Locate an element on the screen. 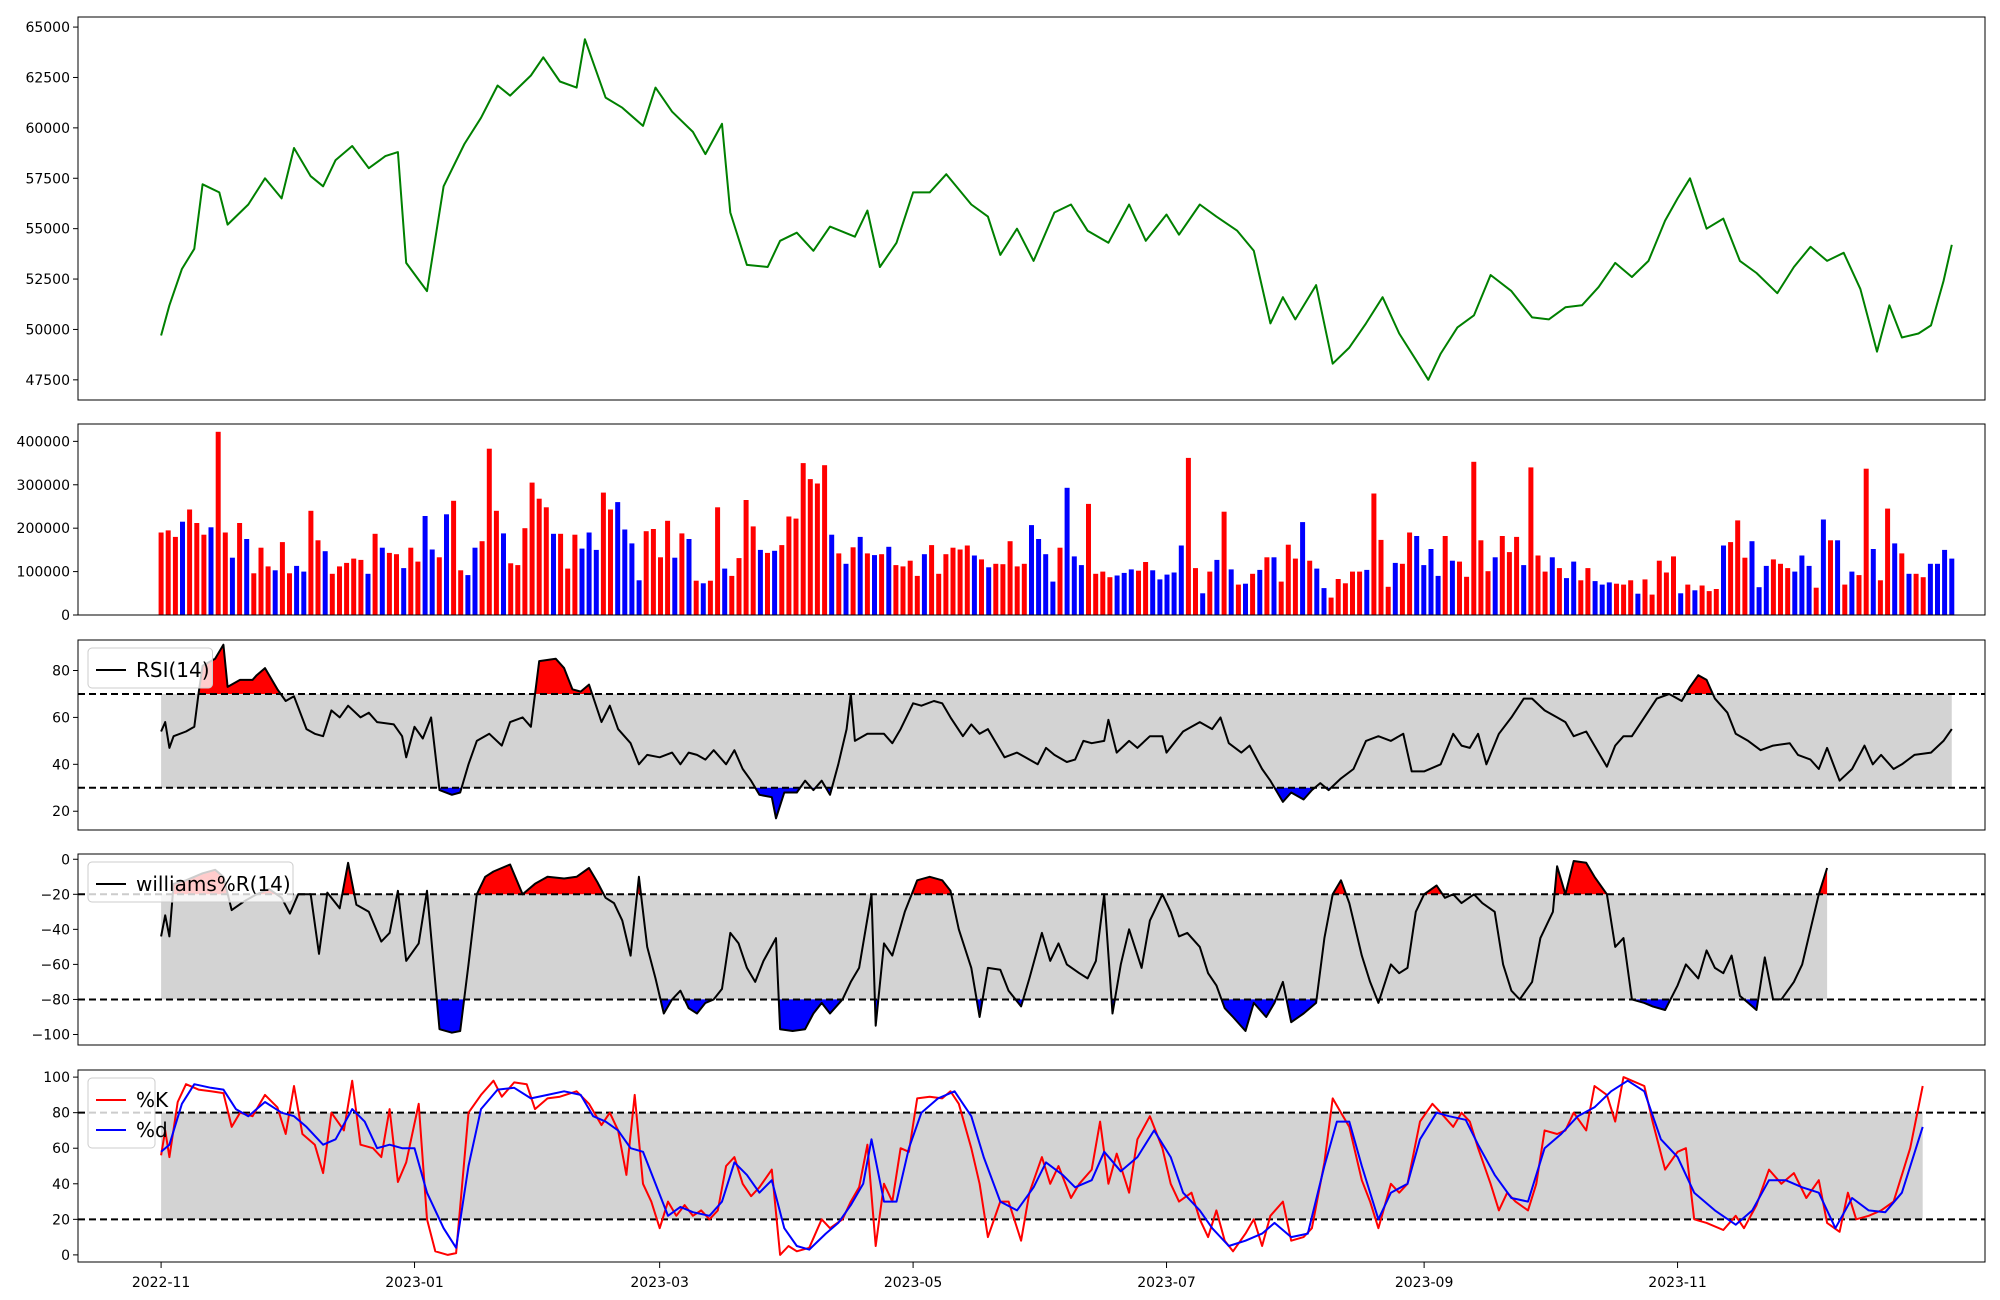 The width and height of the screenshot is (2000, 1300). y-tick-label: 40 is located at coordinates (61, 765).